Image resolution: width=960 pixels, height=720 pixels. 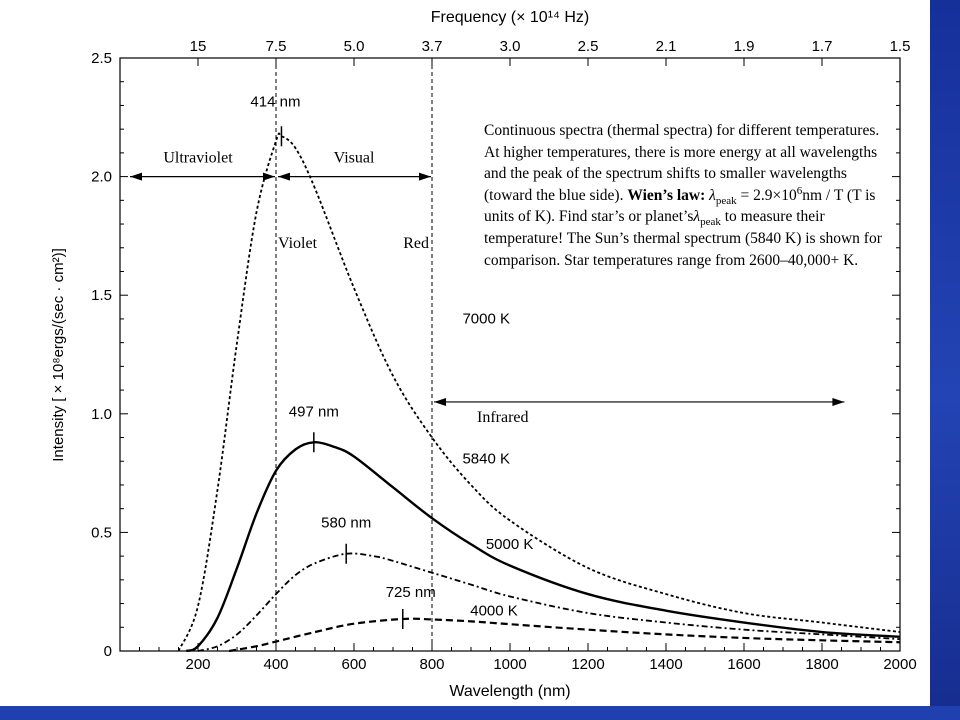 What do you see at coordinates (101, 532) in the screenshot?
I see `y-tick-label: 0.5` at bounding box center [101, 532].